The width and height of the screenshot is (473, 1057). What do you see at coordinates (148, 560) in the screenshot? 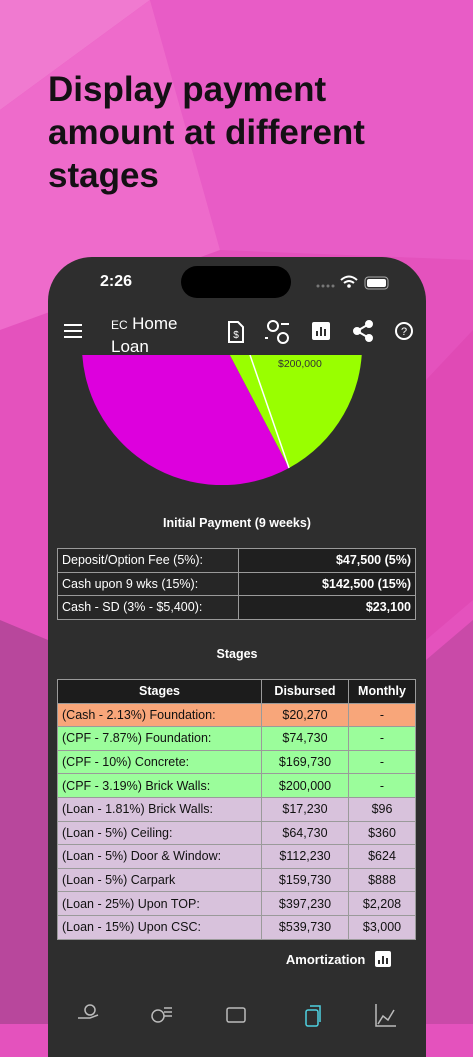
I see `cell-label: Deposit/Option Fee (5%):` at bounding box center [148, 560].